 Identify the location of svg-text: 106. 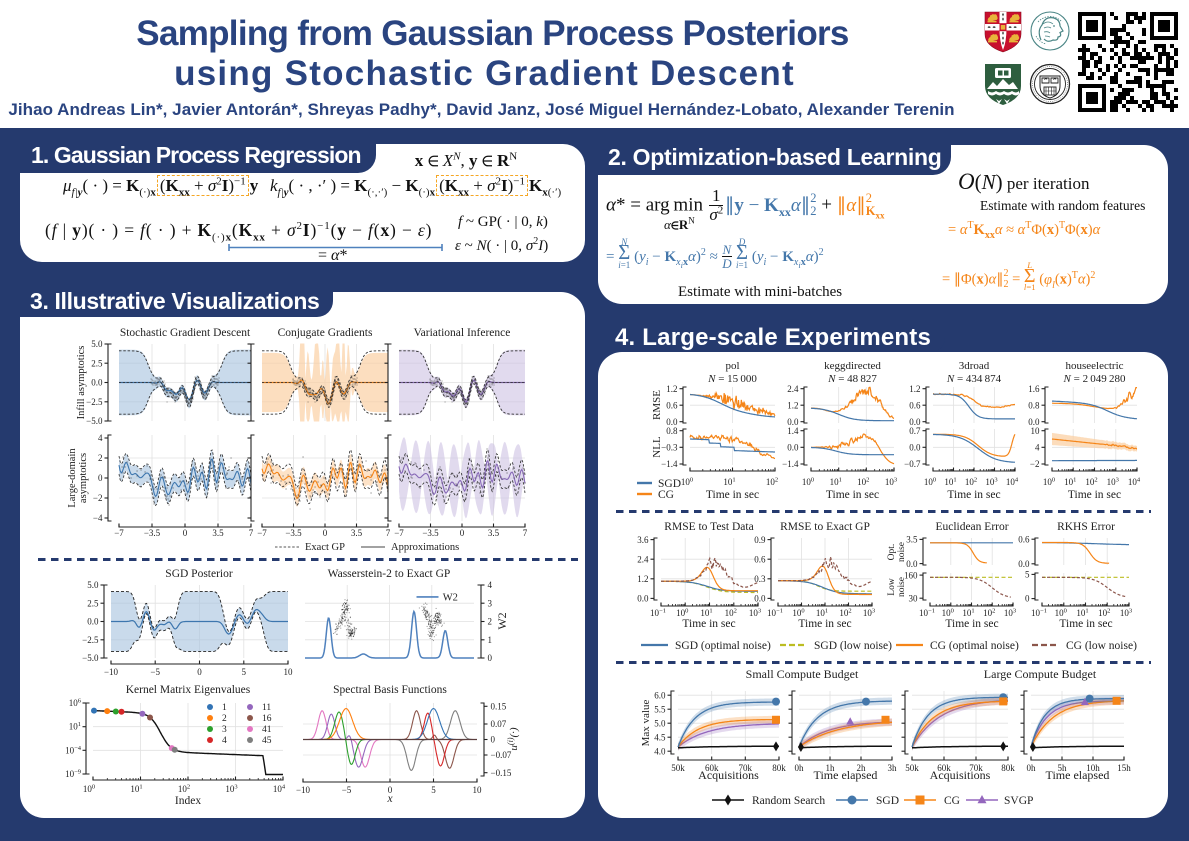
(75, 703).